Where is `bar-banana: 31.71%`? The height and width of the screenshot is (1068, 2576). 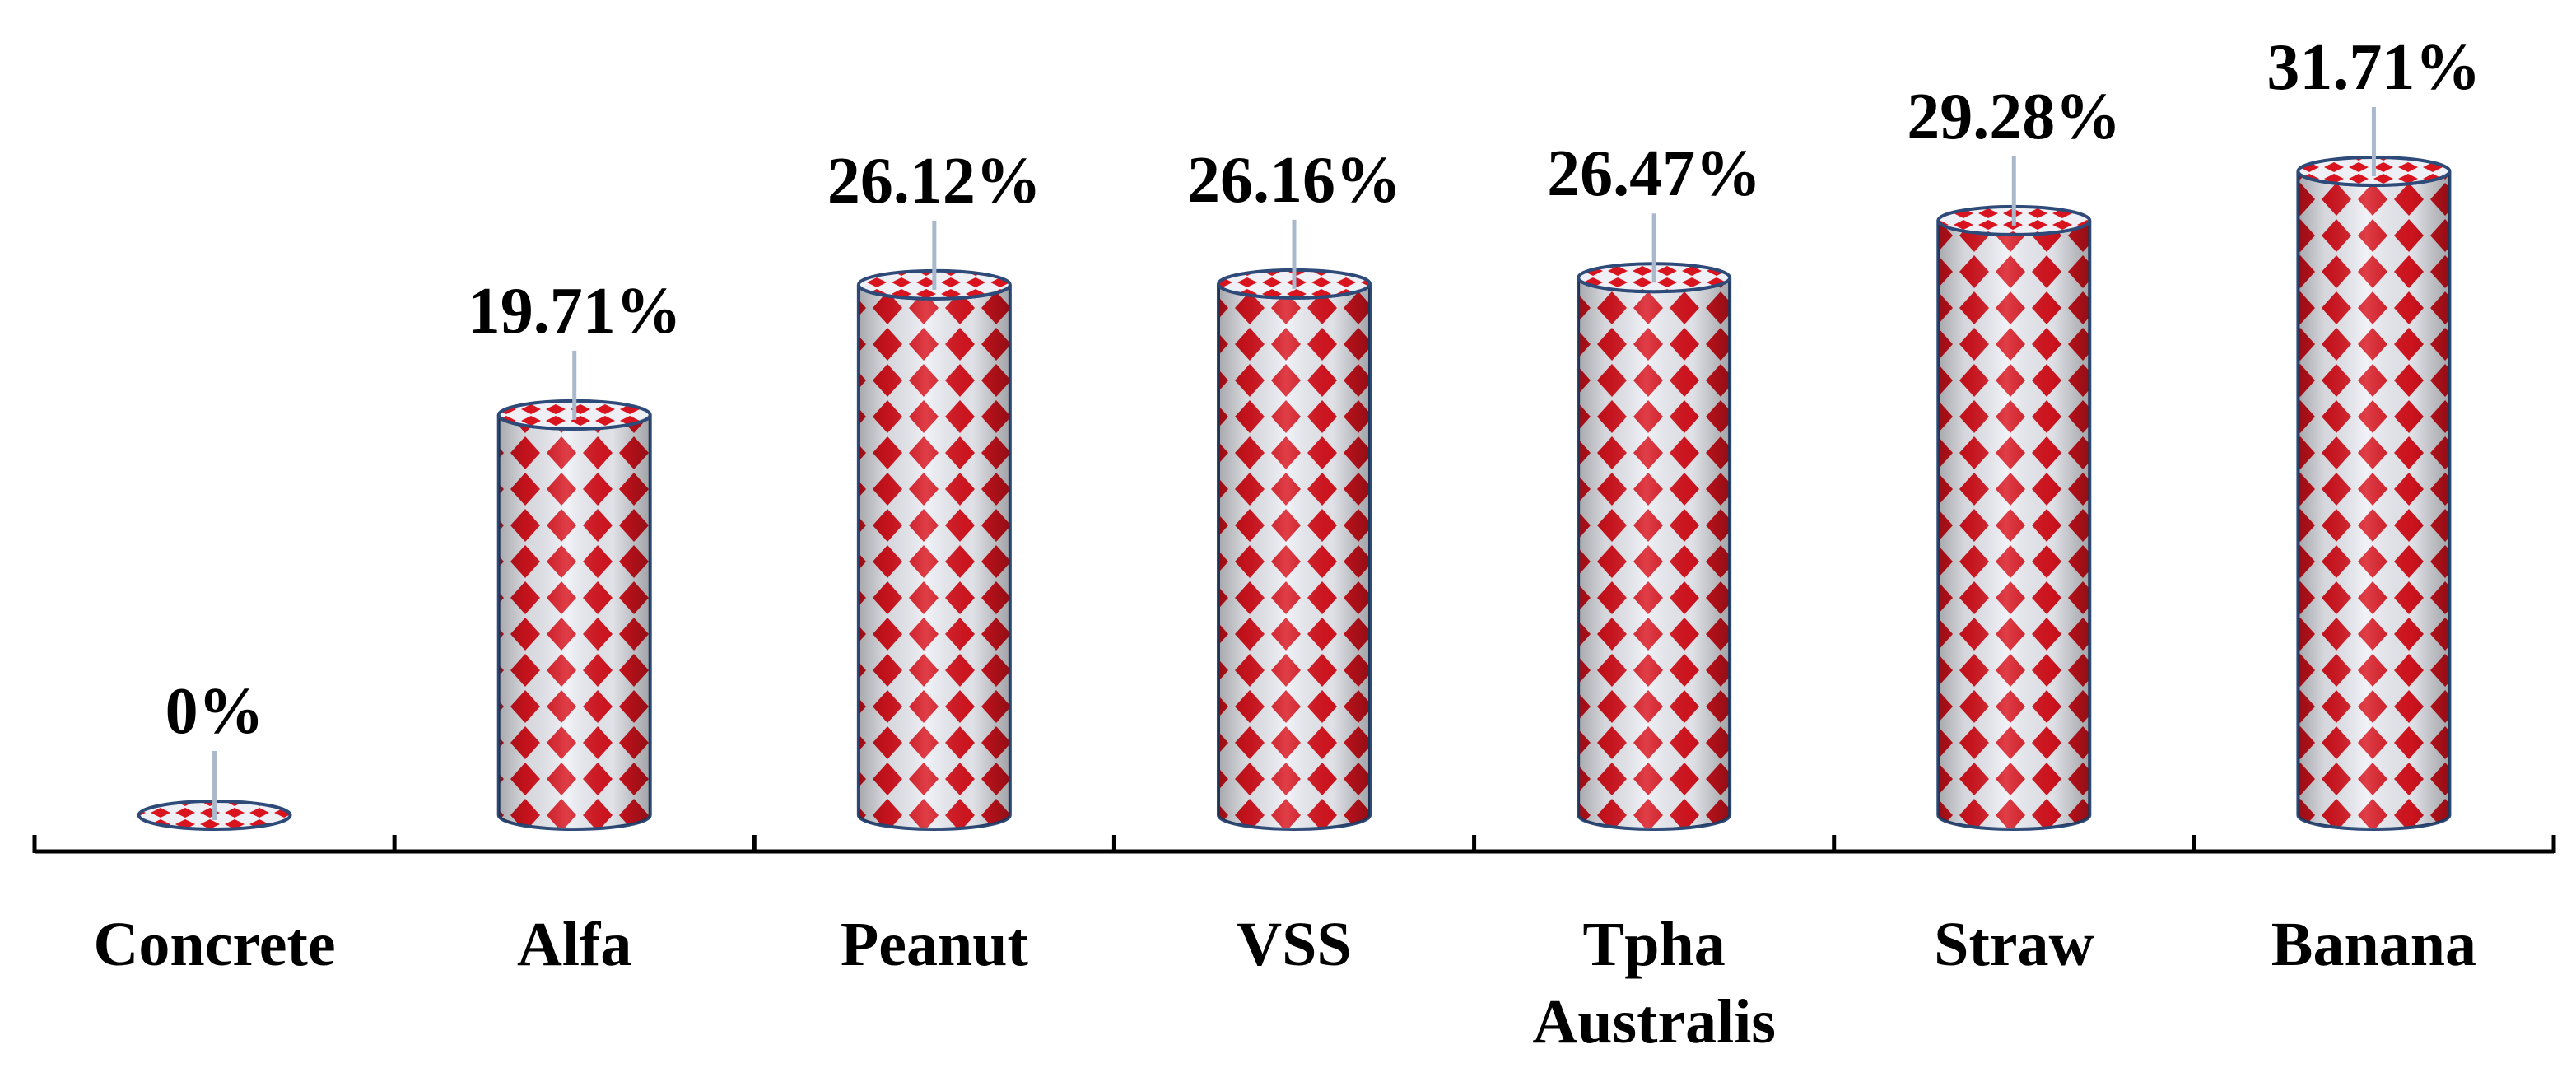 bar-banana: 31.71% is located at coordinates (2373, 431).